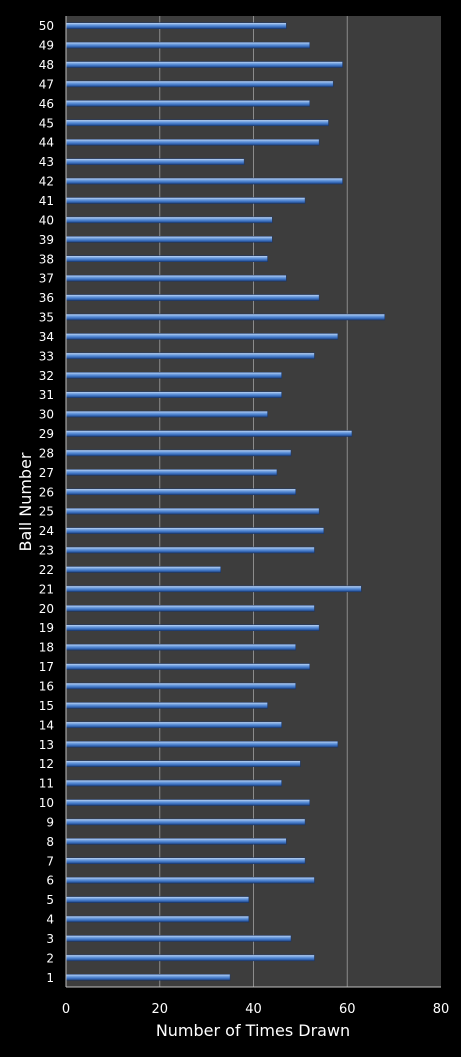  Describe the element at coordinates (46, 279) in the screenshot. I see `y-tick-label: 37` at that location.